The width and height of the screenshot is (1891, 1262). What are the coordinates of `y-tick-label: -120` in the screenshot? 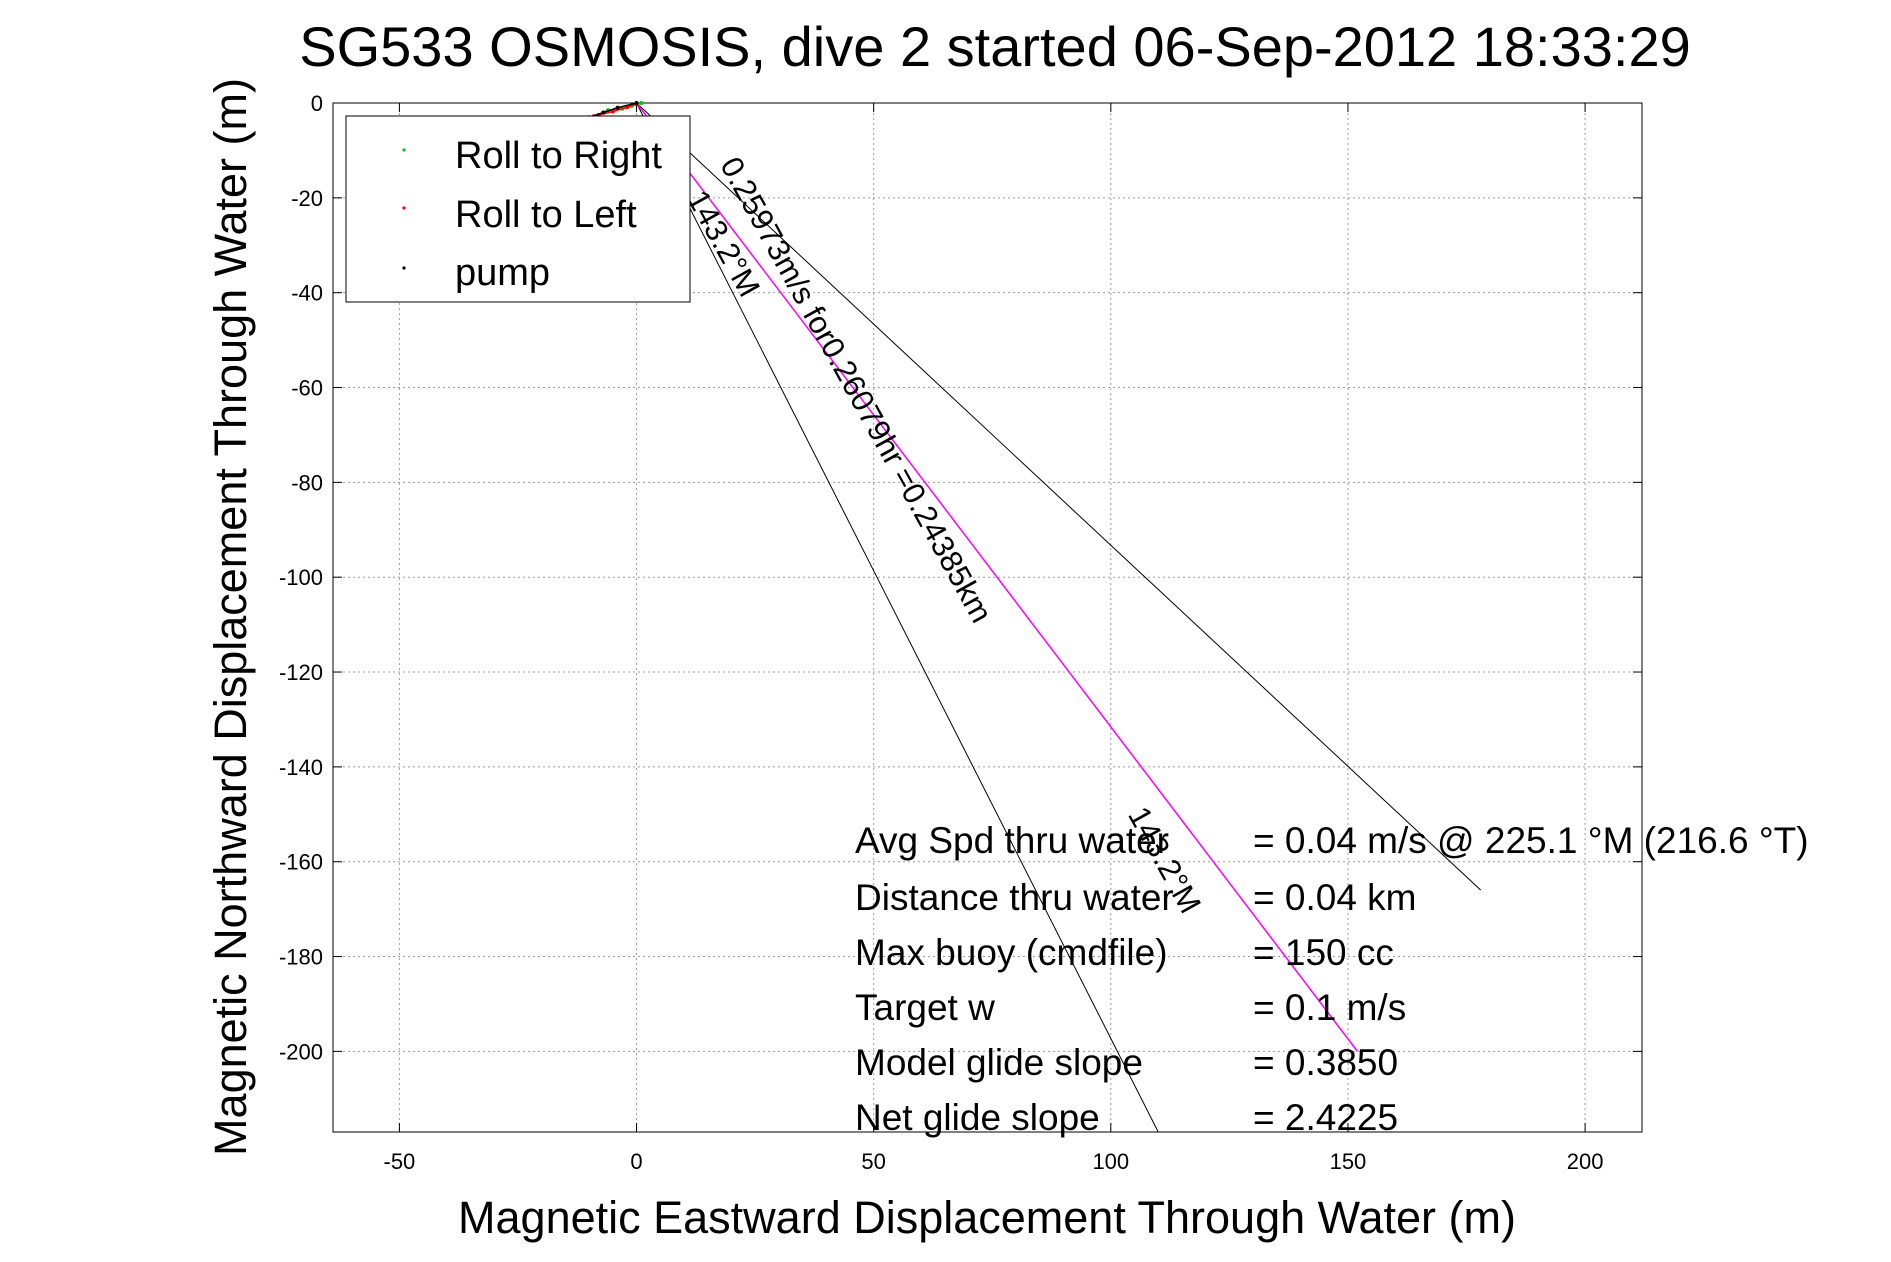 It's located at (301, 672).